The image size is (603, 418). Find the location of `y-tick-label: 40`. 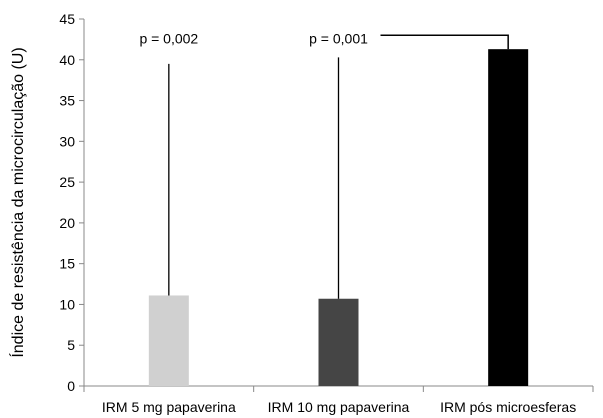

y-tick-label: 40 is located at coordinates (67, 60).